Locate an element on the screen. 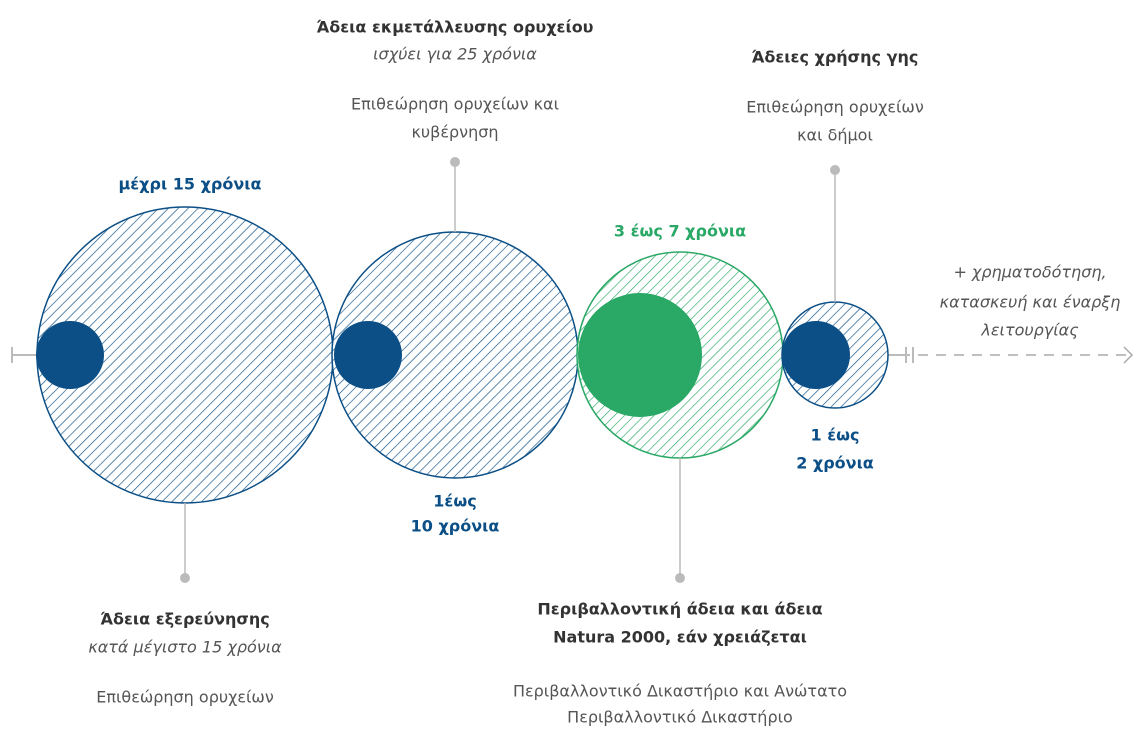 This screenshot has width=1137, height=729. stage-title: Άδεια εξερεύνησης is located at coordinates (185, 619).